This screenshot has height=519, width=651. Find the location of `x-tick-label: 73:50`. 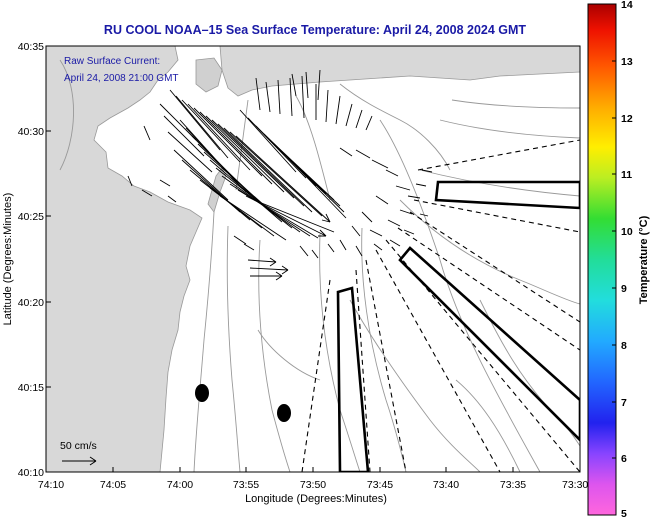

x-tick-label: 73:50 is located at coordinates (313, 485).